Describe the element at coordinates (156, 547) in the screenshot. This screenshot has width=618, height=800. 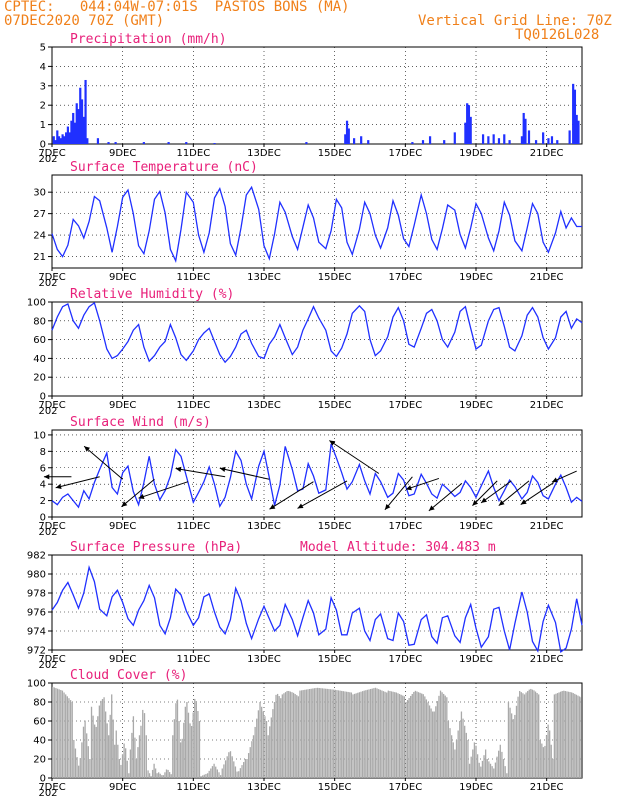
I see `panel-title: Surface Pressure (hPa)` at that location.